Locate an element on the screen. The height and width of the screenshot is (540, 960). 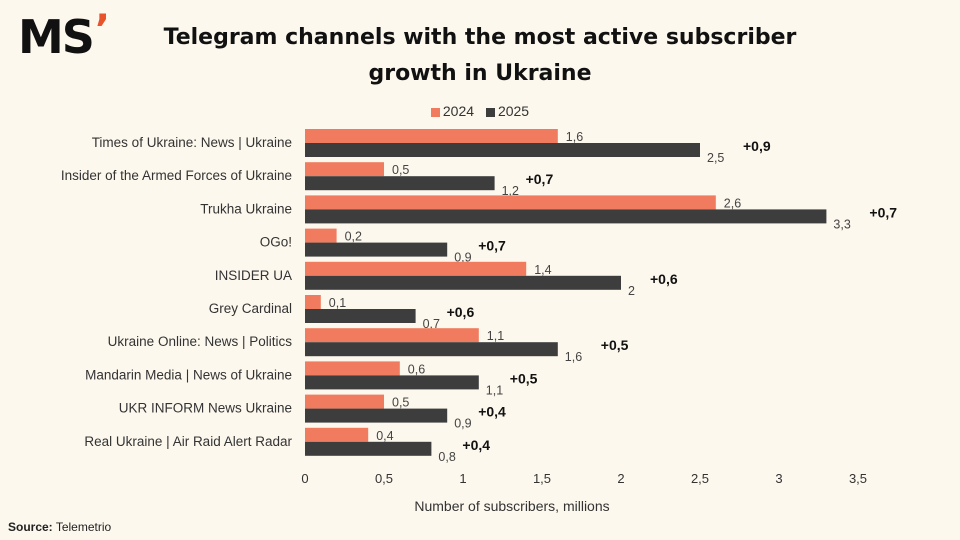
data-label-2025: 2,5 is located at coordinates (715, 158).